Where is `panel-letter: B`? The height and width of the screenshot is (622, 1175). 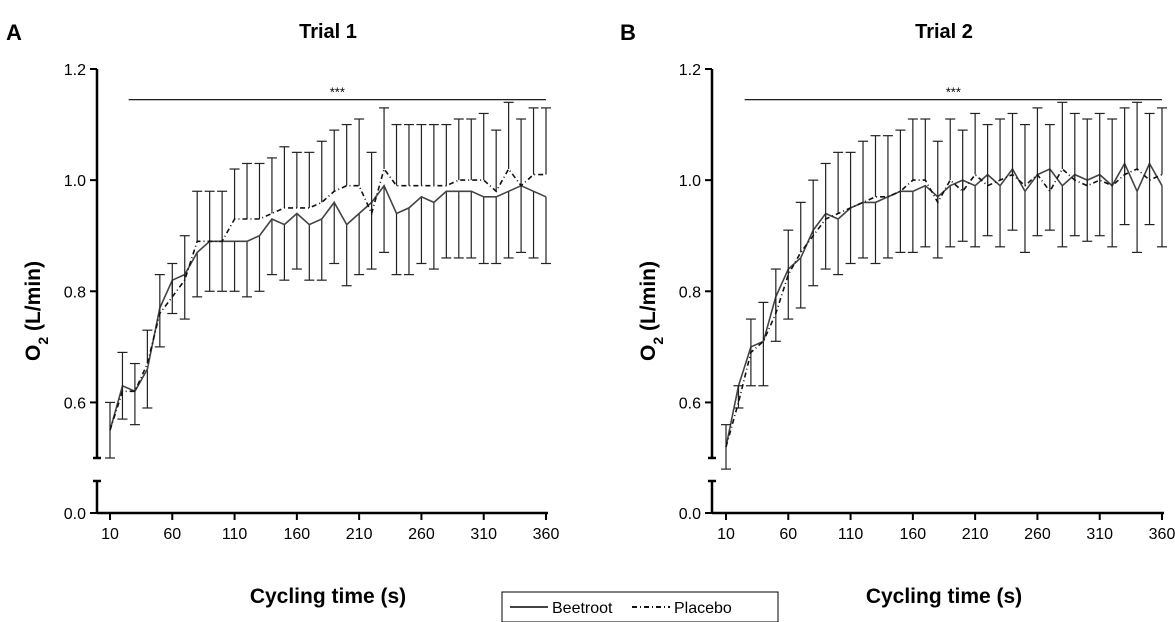
panel-letter: B is located at coordinates (628, 32).